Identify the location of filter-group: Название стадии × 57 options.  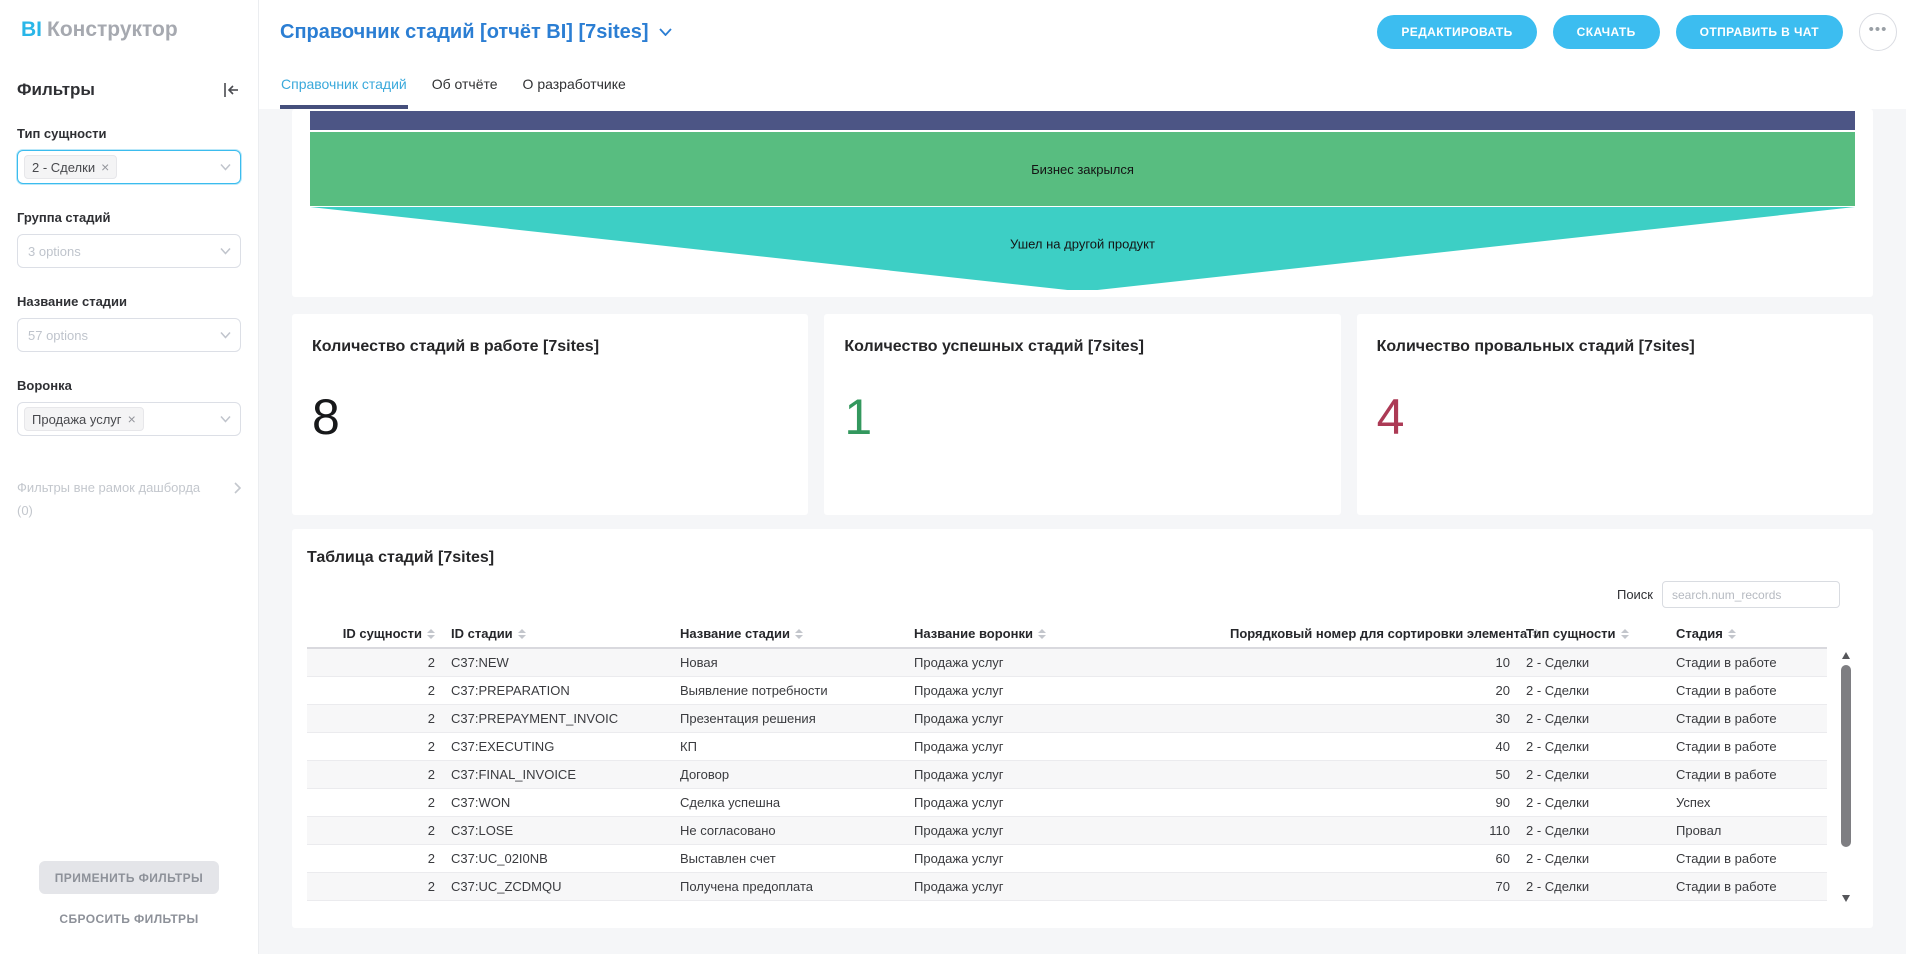
(129, 323).